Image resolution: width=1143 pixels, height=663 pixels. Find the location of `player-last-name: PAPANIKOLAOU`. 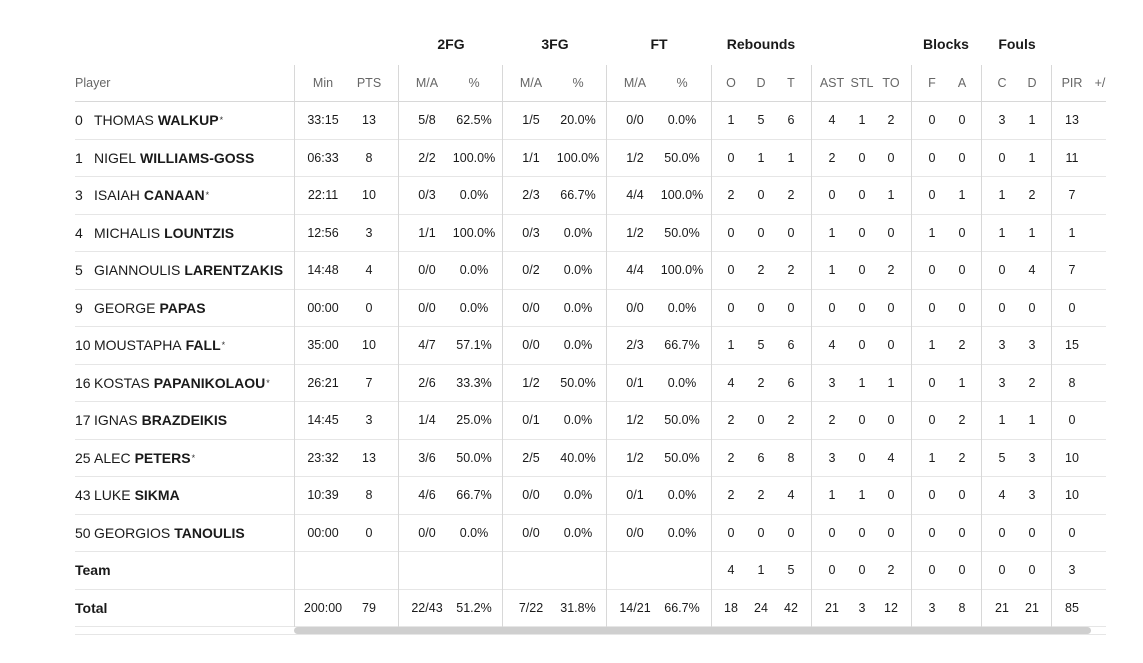

player-last-name: PAPANIKOLAOU is located at coordinates (209, 382).